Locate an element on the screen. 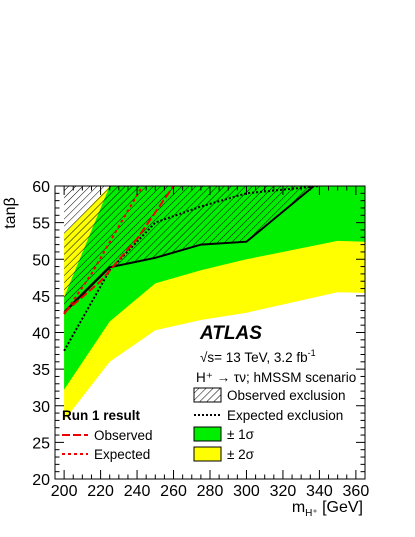  y-tick-label: 30 is located at coordinates (41, 407).